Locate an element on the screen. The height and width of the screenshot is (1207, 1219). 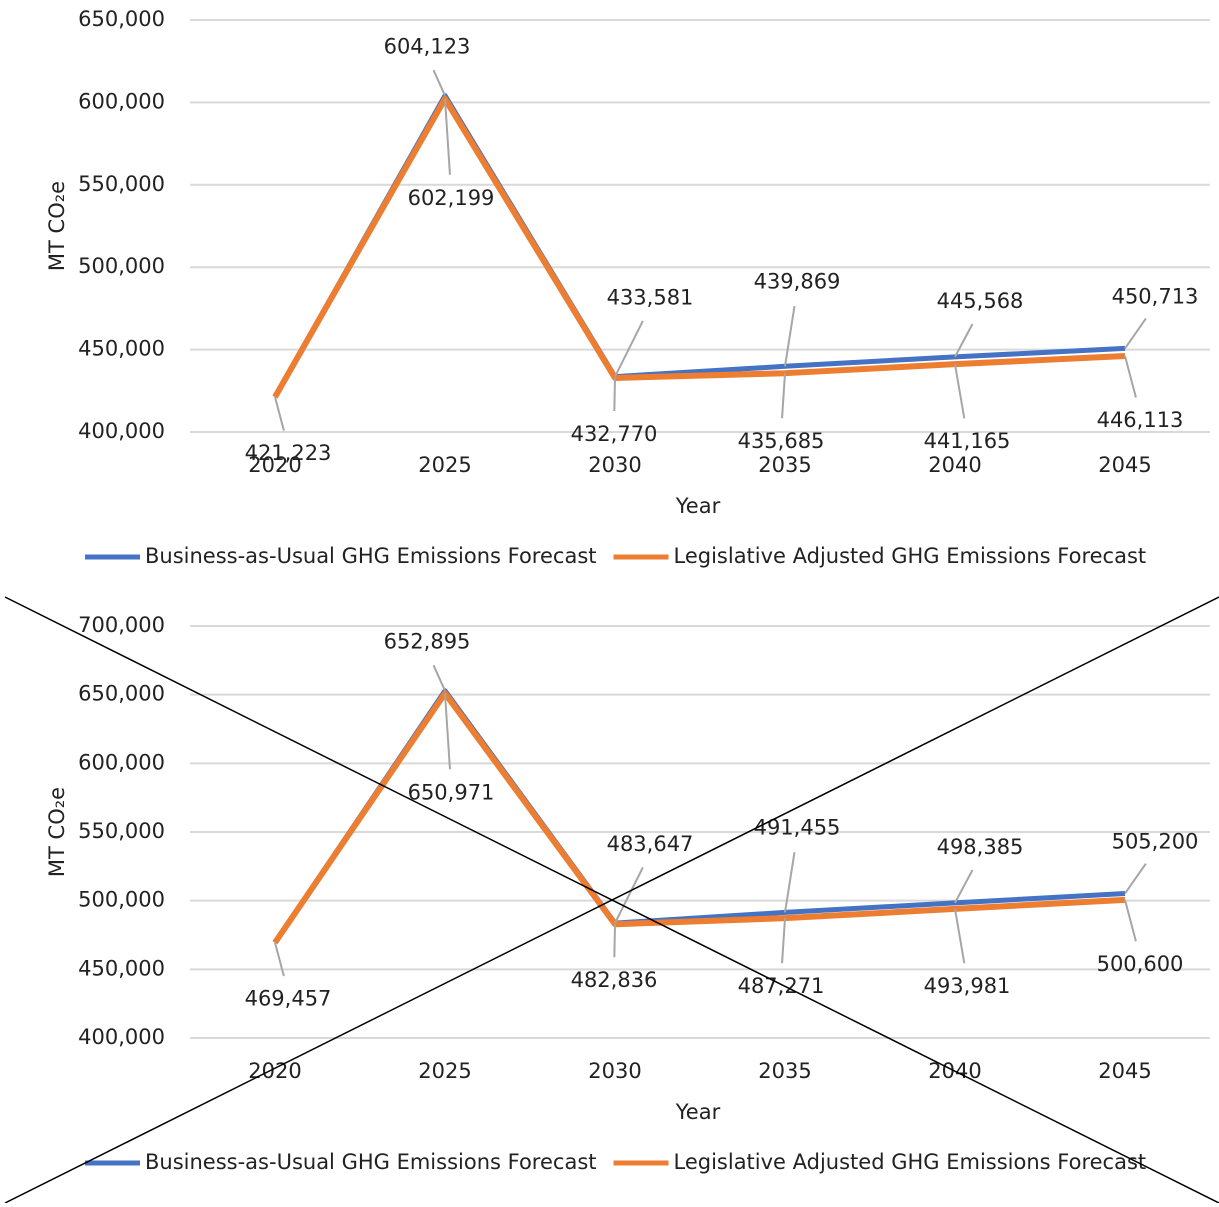
data-label: 482,836 is located at coordinates (614, 980).